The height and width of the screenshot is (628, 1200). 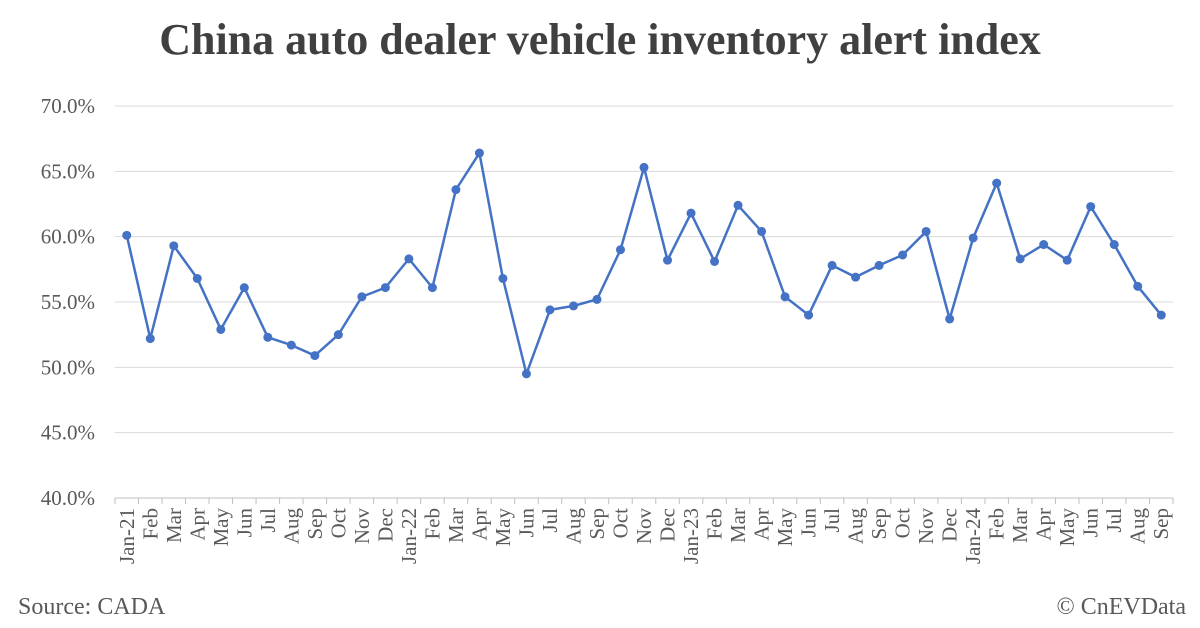 I want to click on copyright-note: © CnEVData, so click(x=1121, y=607).